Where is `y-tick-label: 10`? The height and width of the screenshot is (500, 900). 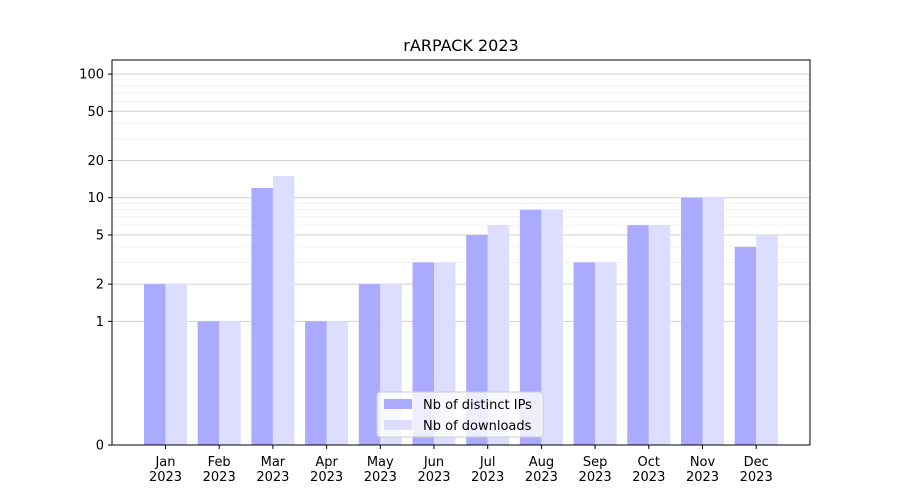 y-tick-label: 10 is located at coordinates (95, 198).